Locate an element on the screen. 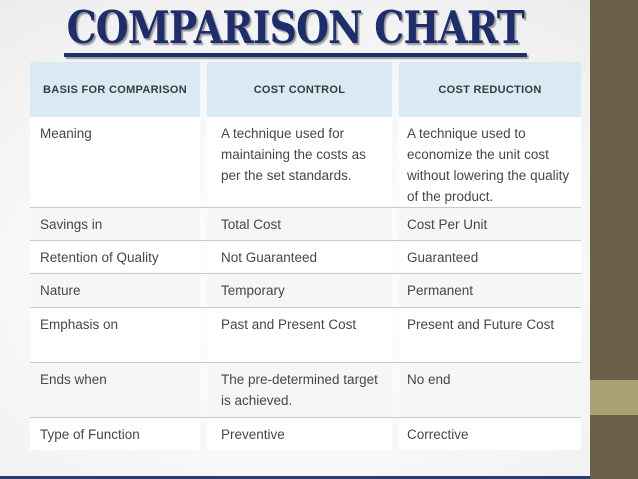 This screenshot has height=479, width=638. cell-cost-reduction: Corrective is located at coordinates (490, 434).